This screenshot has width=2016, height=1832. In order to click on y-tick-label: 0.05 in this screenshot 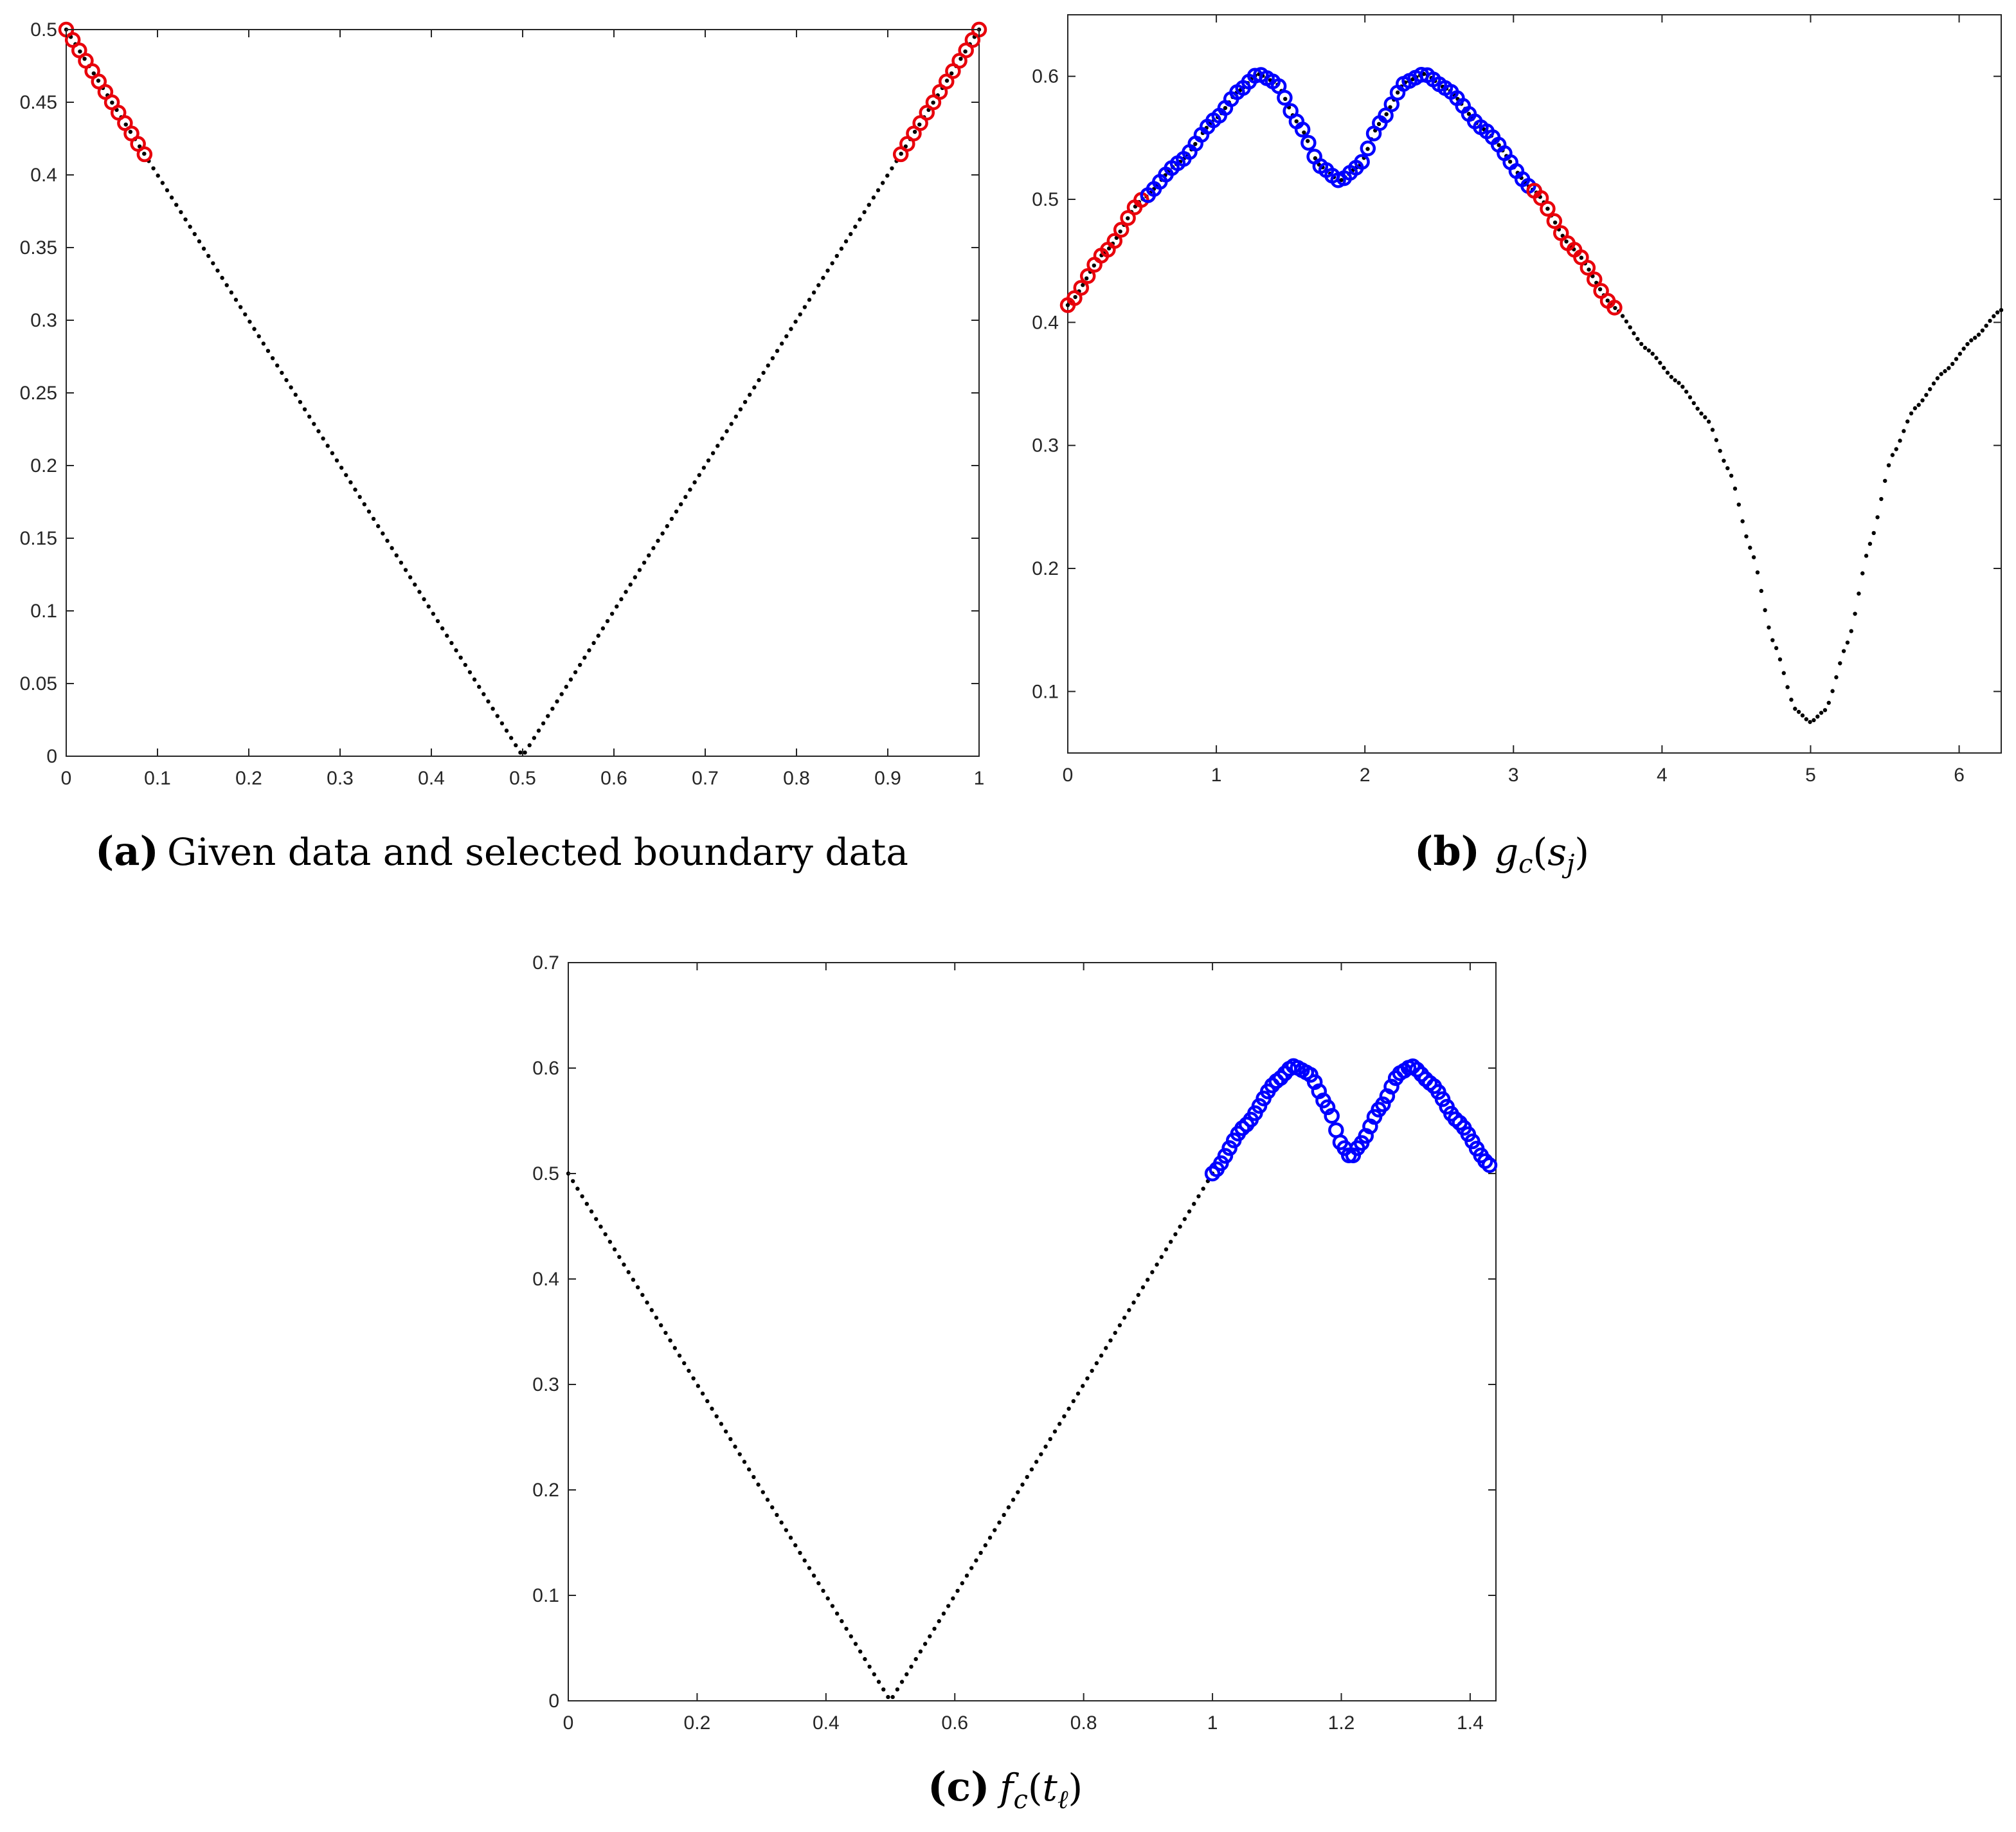, I will do `click(39, 683)`.